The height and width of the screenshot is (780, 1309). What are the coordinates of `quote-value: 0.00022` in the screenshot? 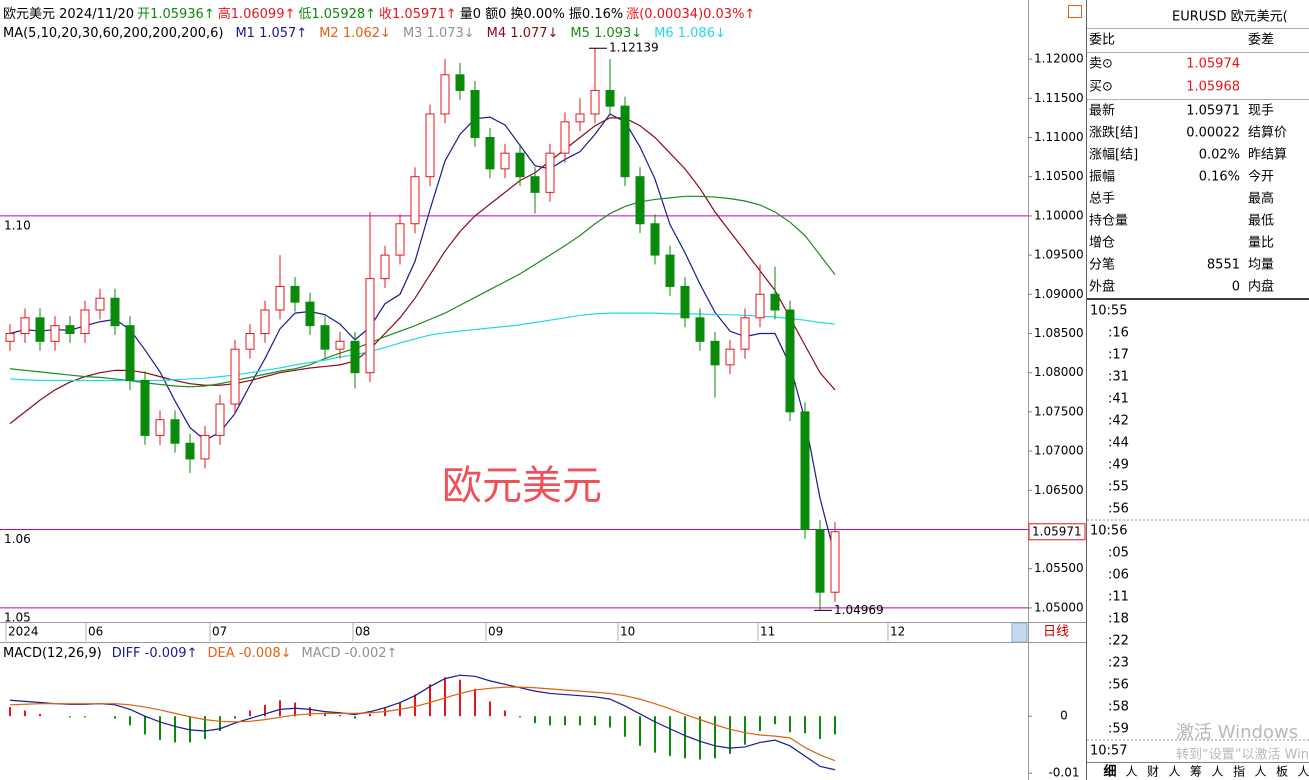 It's located at (1213, 133).